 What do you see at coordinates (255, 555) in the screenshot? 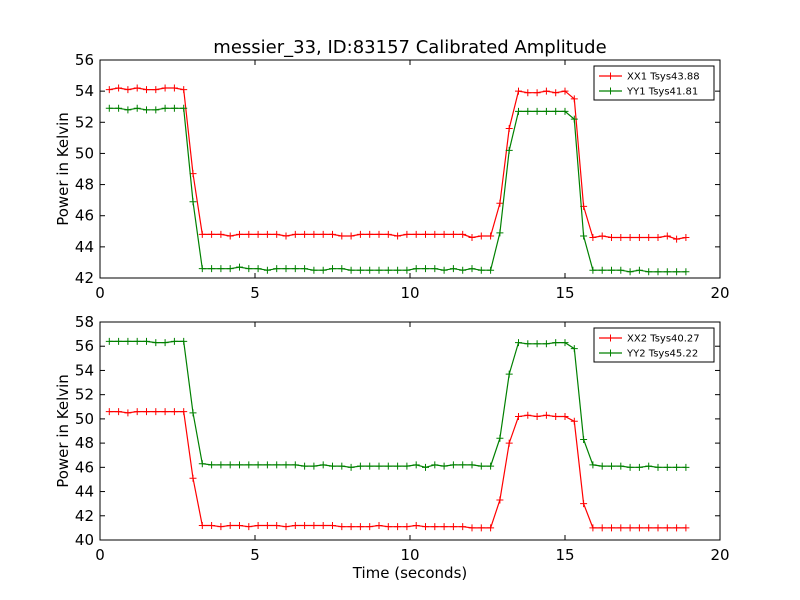
I see `x-tick-label: 5` at bounding box center [255, 555].